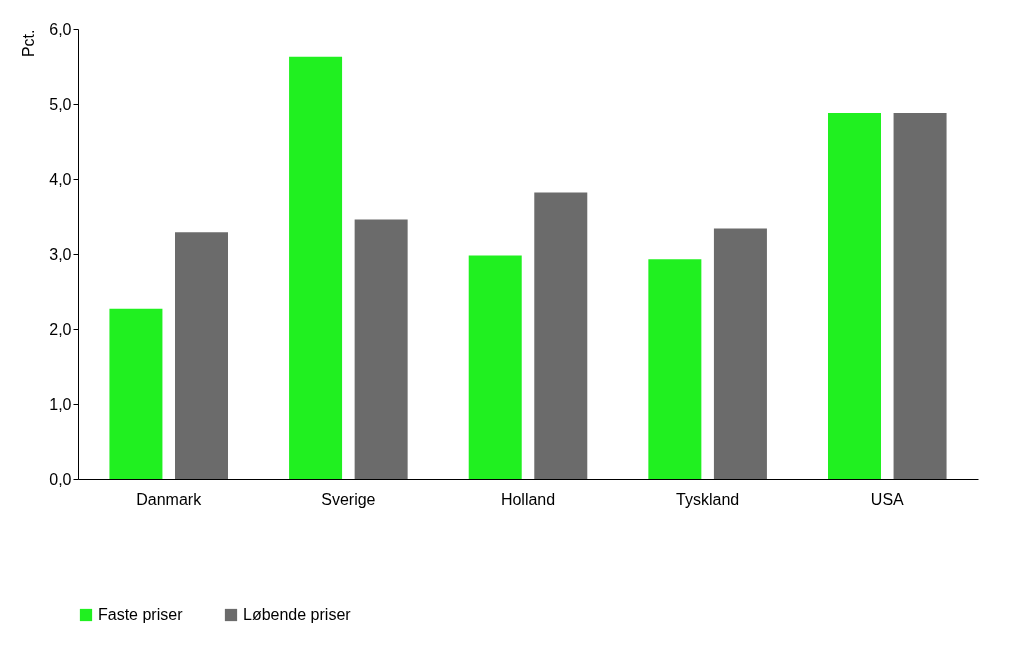 This screenshot has width=1028, height=649. Describe the element at coordinates (348, 499) in the screenshot. I see `x-tick-label: Sverige` at that location.